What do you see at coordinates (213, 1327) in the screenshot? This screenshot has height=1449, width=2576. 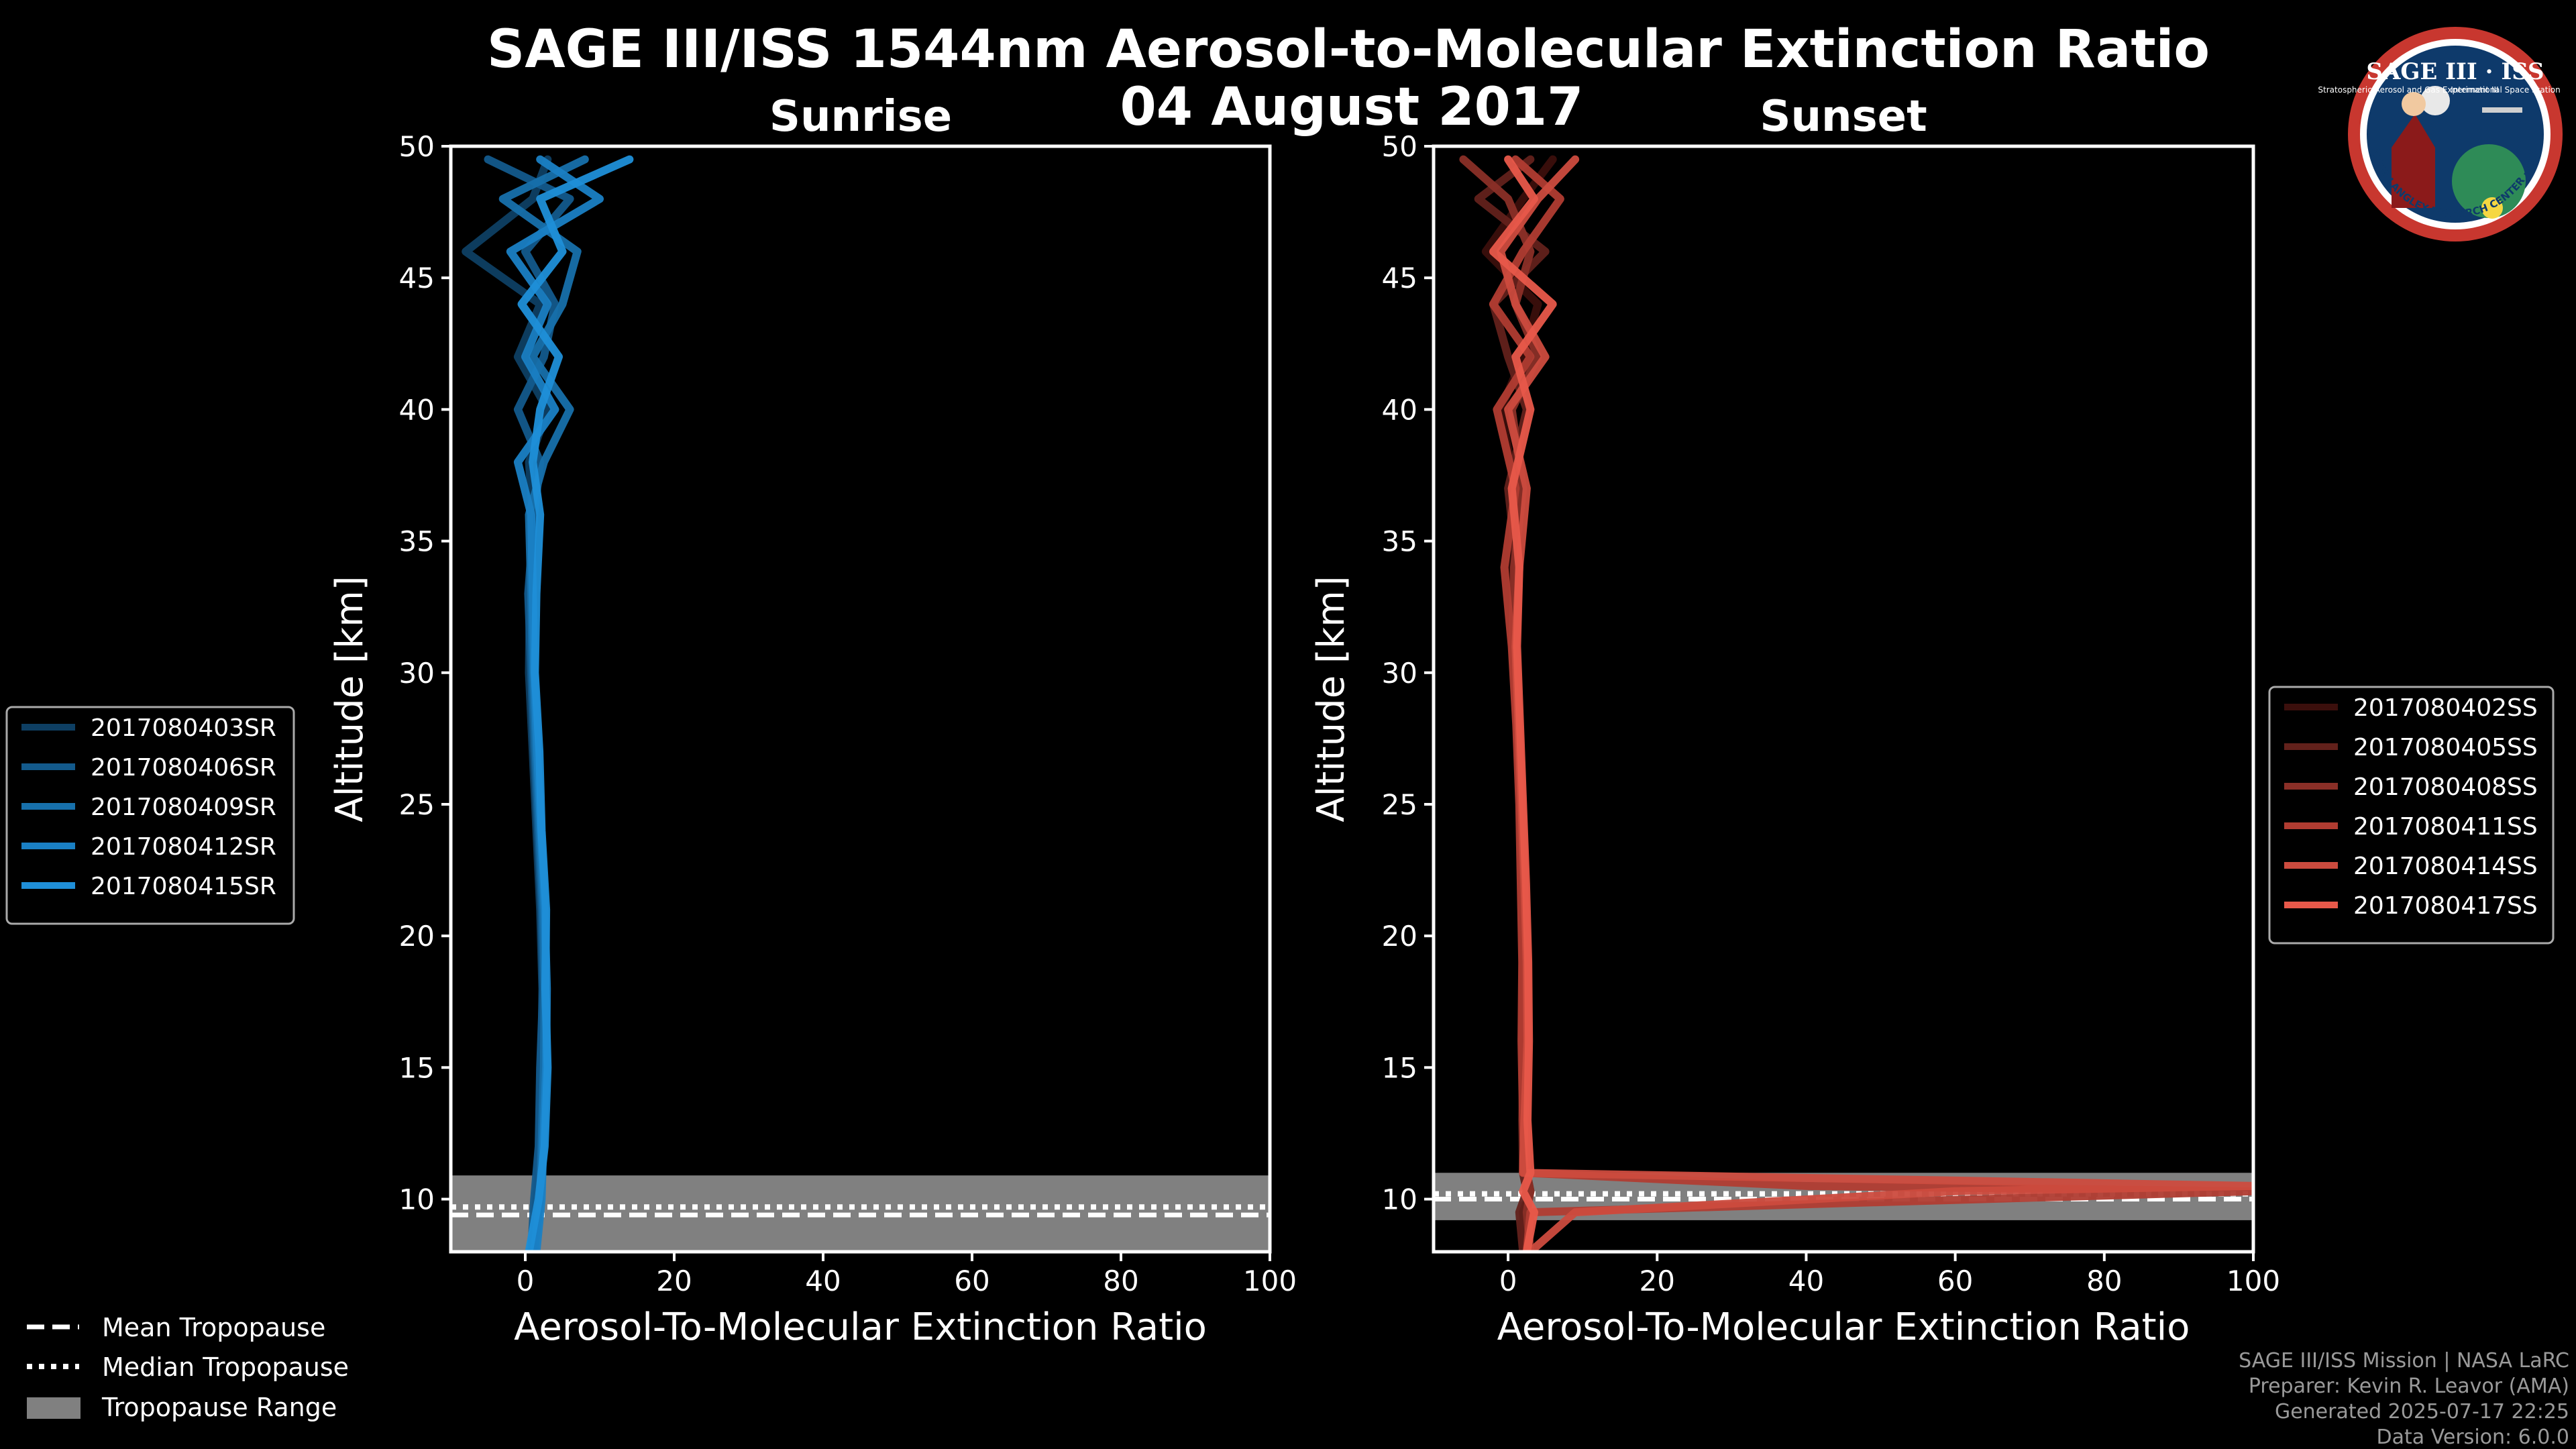 I see `mean-tropopause-label: Mean Tropopause` at bounding box center [213, 1327].